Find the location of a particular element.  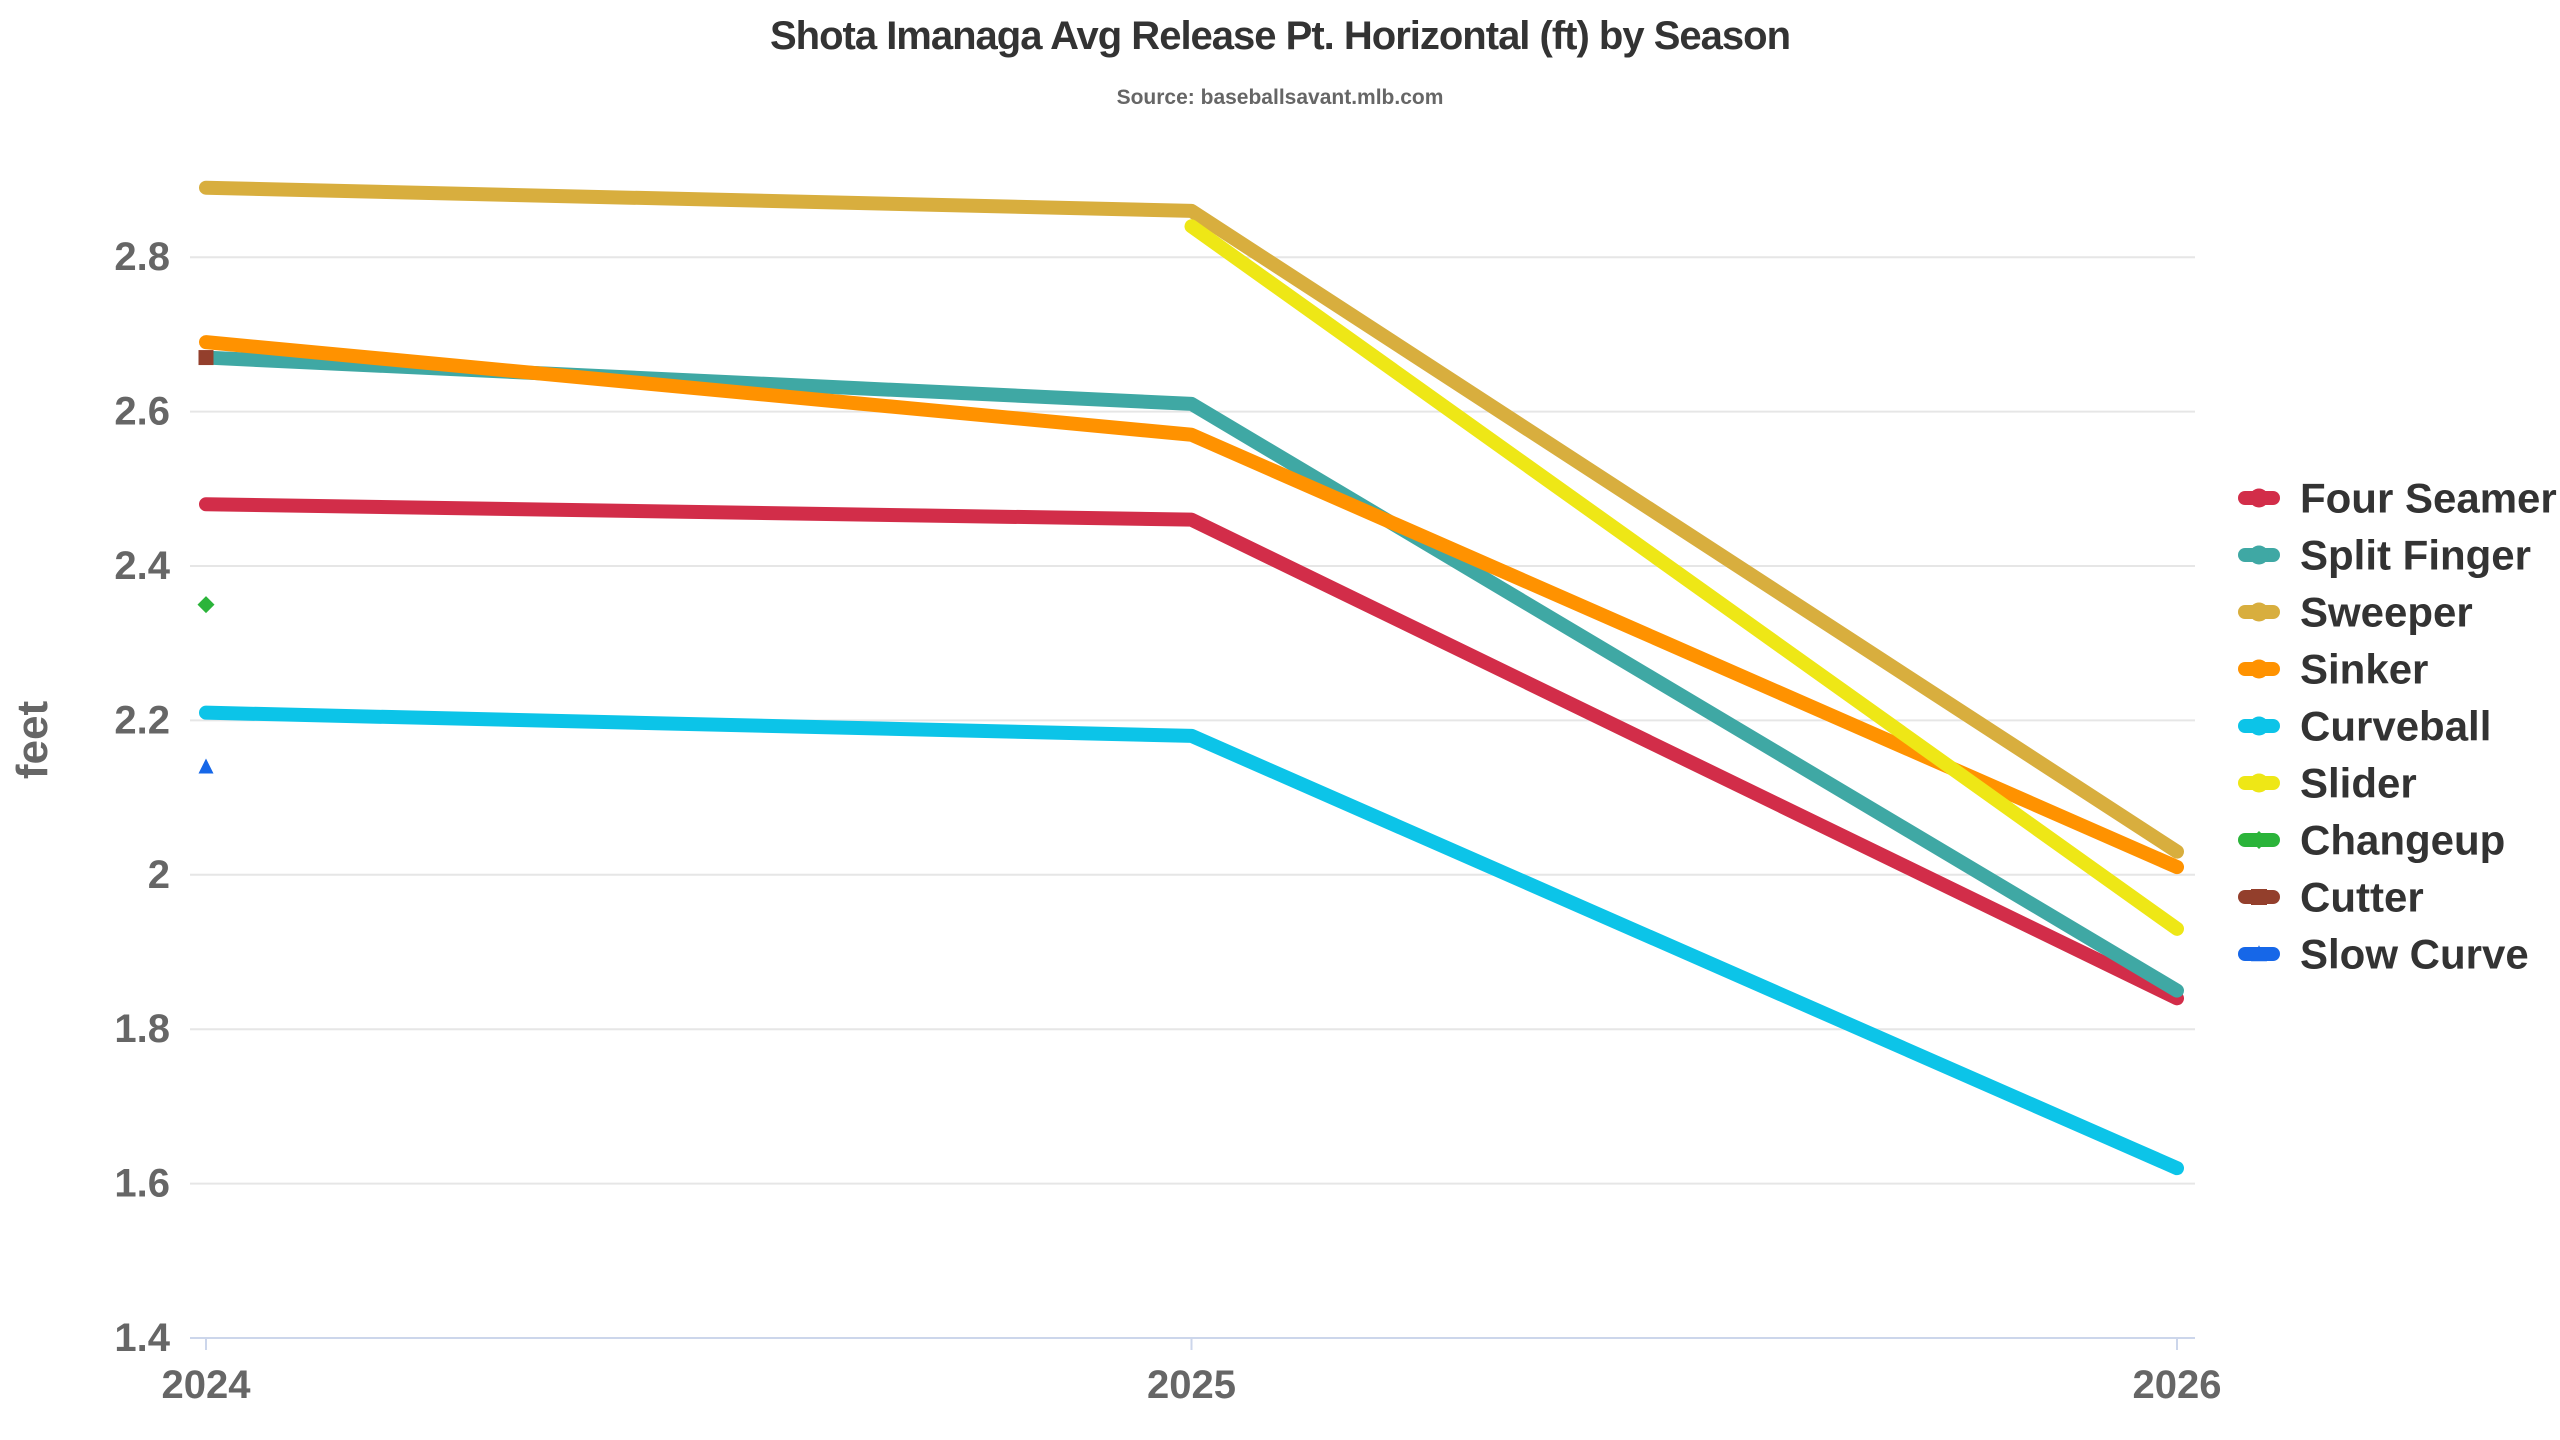

y-axis-labels: 1.4 1.6 1.8 2 2.2 2.4 2.6 2.8 is located at coordinates (142, 797).